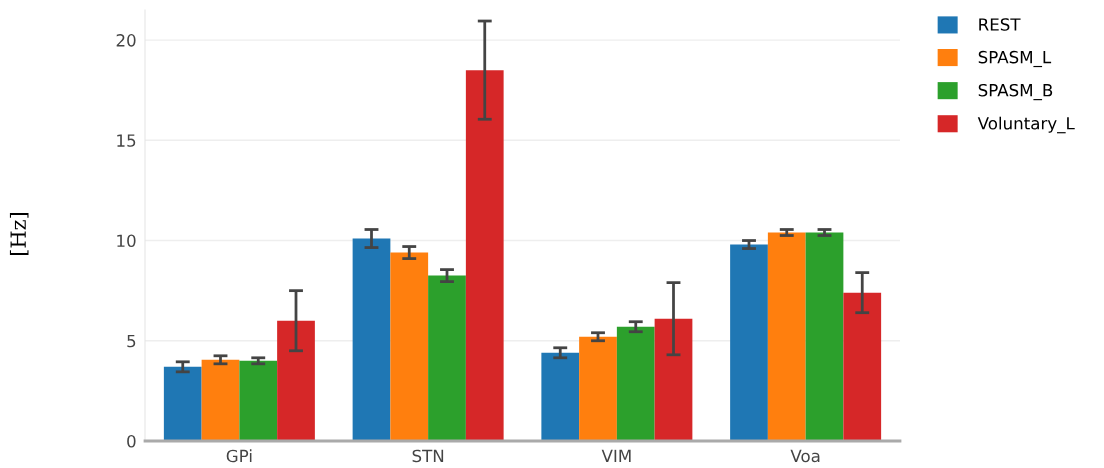  I want to click on y-tick-label: 10, so click(126, 241).